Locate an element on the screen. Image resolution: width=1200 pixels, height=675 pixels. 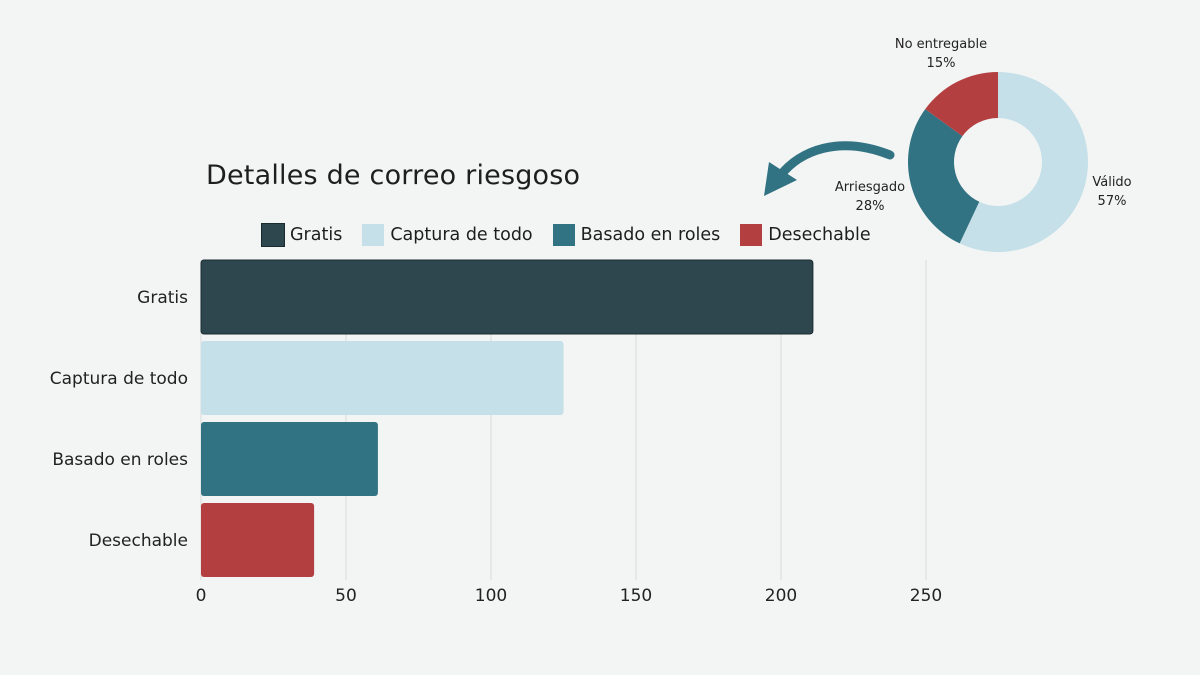
legend-item-roles: Basado en roles is located at coordinates (637, 235).